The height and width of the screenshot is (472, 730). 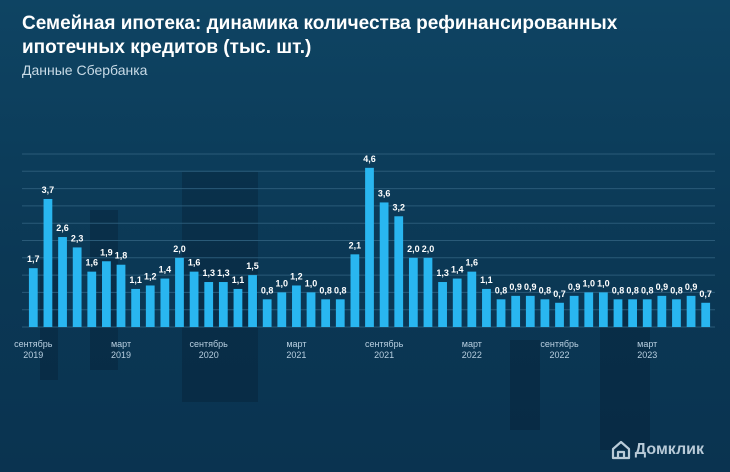 What do you see at coordinates (85, 70) in the screenshot?
I see `chart-subtitle: Данные Сбербанка` at bounding box center [85, 70].